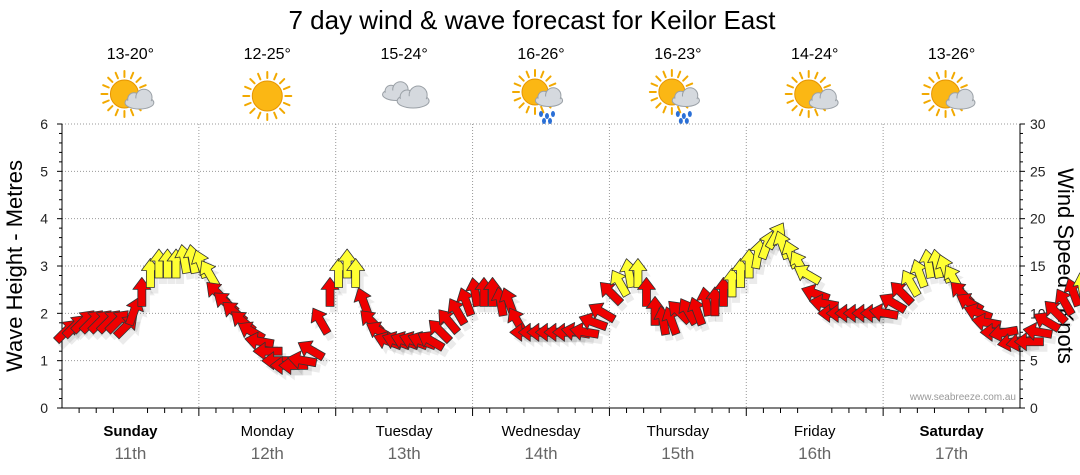  I want to click on temperature-sunday: 13-20°, so click(130, 54).